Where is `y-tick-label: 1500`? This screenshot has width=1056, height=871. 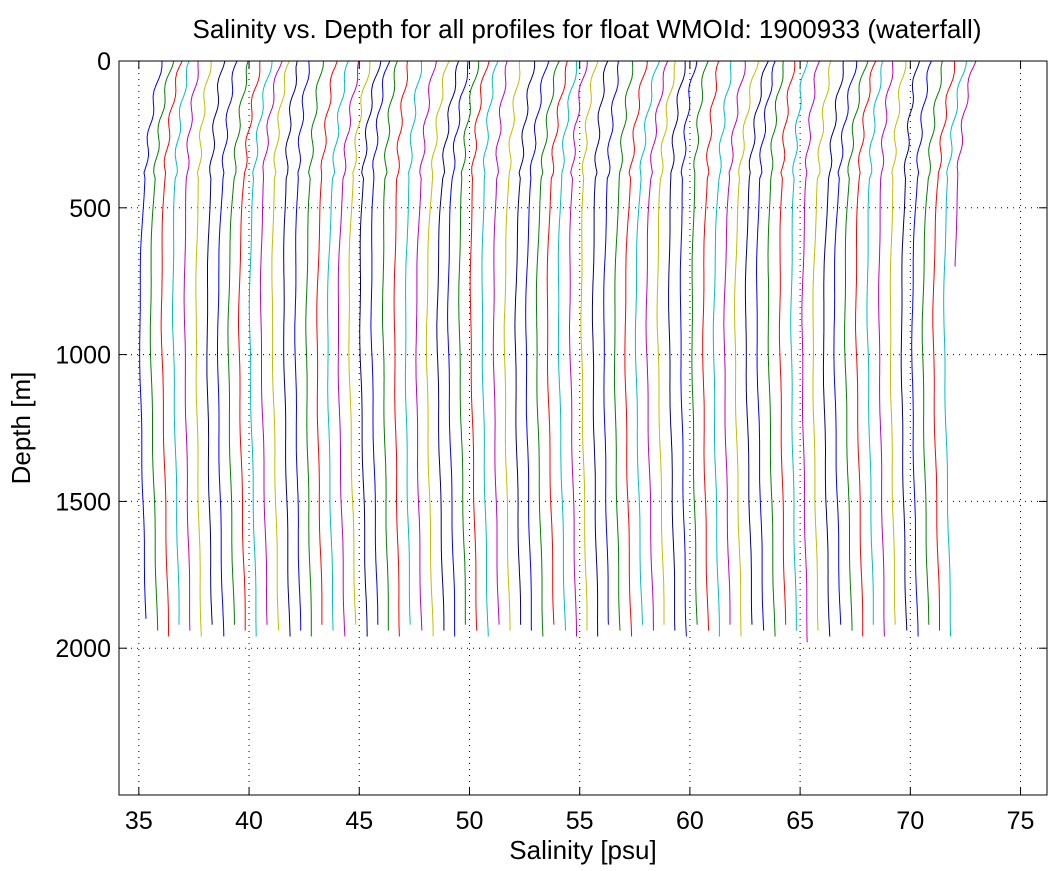 y-tick-label: 1500 is located at coordinates (83, 502).